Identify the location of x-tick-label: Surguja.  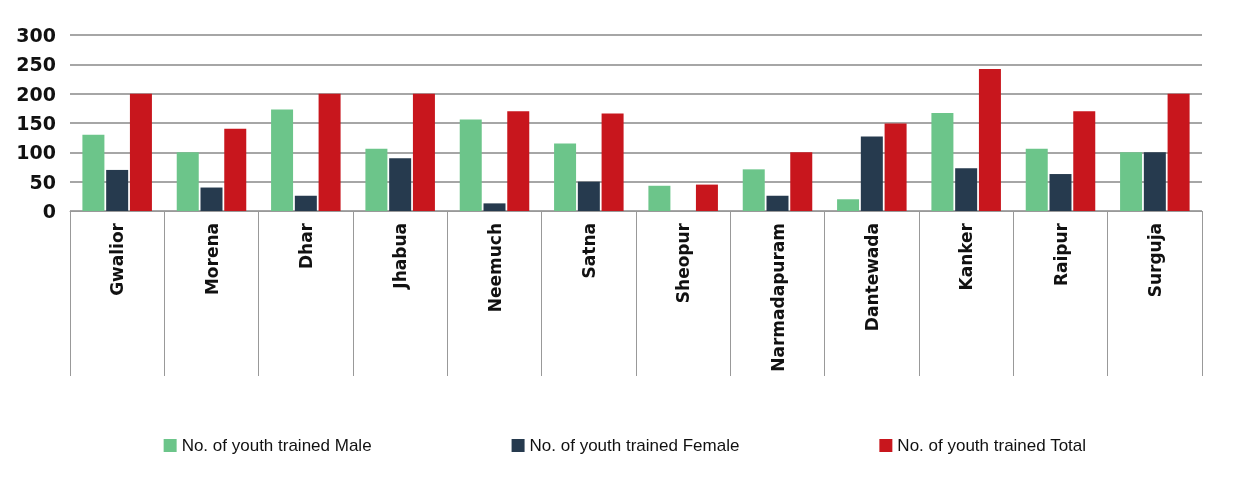
(1154, 260).